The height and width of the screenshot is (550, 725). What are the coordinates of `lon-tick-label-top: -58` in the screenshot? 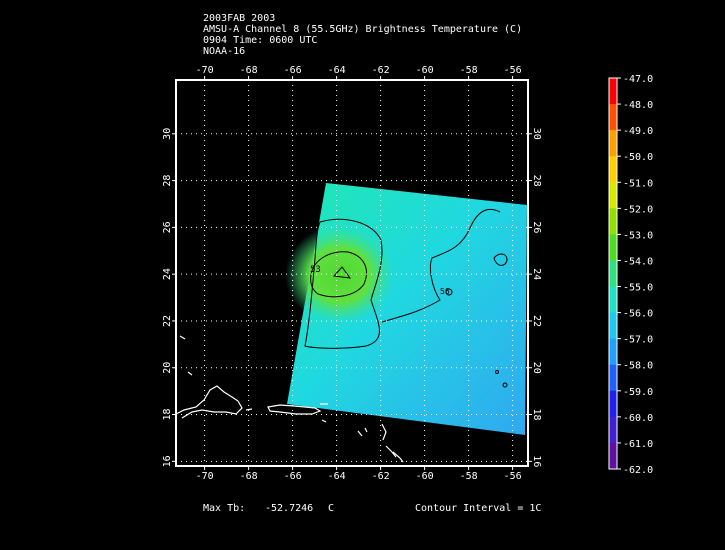 It's located at (469, 70).